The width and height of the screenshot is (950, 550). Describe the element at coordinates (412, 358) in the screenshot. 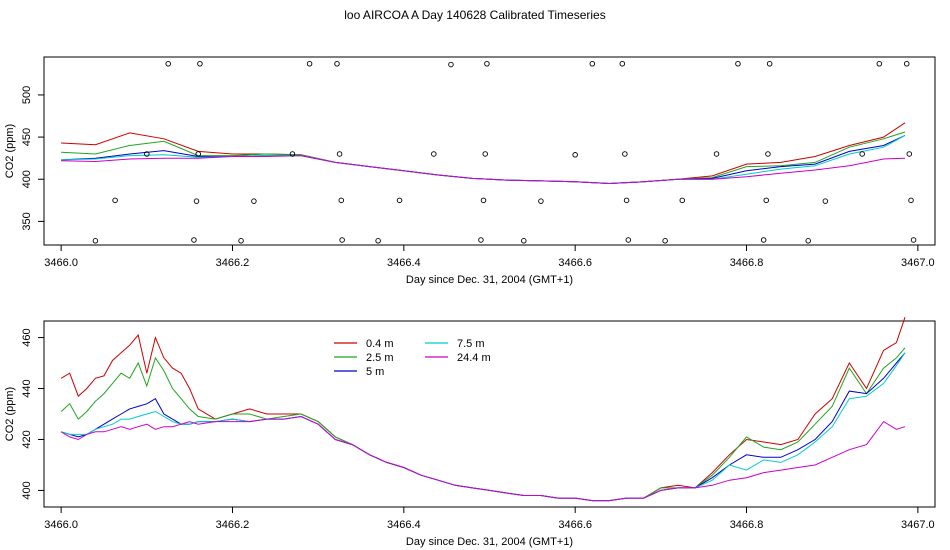

I see `legend: 0.4 m 2.5 m 5 m 7.5 m 24.4 m` at that location.